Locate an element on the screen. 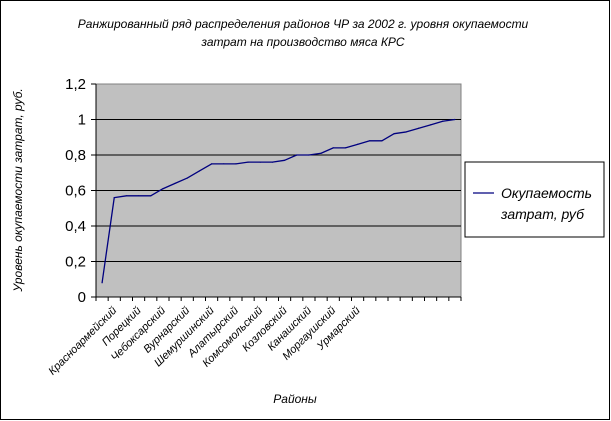 The width and height of the screenshot is (611, 421). y-tick-label: 0,6 is located at coordinates (75, 191).